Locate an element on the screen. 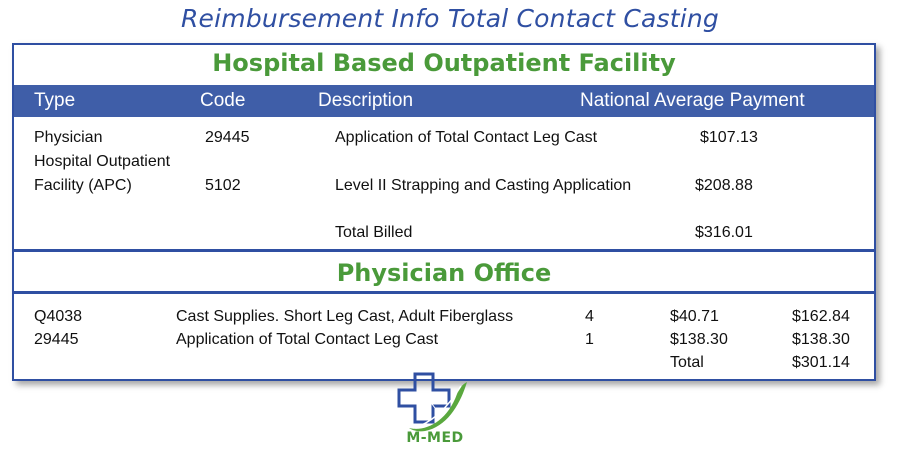 This screenshot has height=455, width=900. header-payment: National Average Payment is located at coordinates (692, 100).